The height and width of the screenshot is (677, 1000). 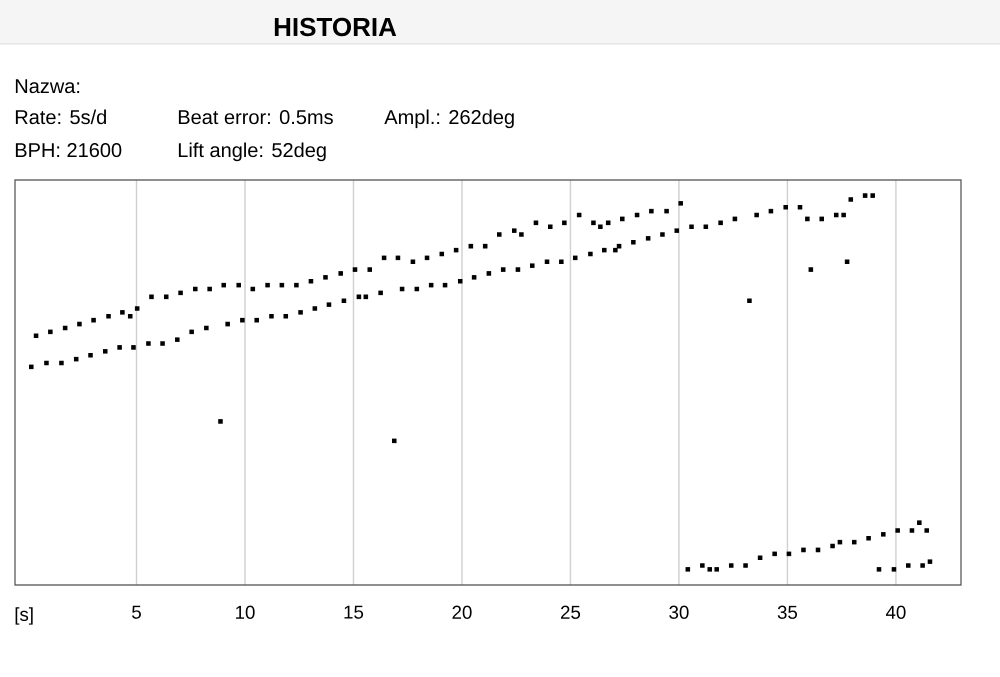 What do you see at coordinates (255, 117) in the screenshot?
I see `text: Beat error: 0.5ms` at bounding box center [255, 117].